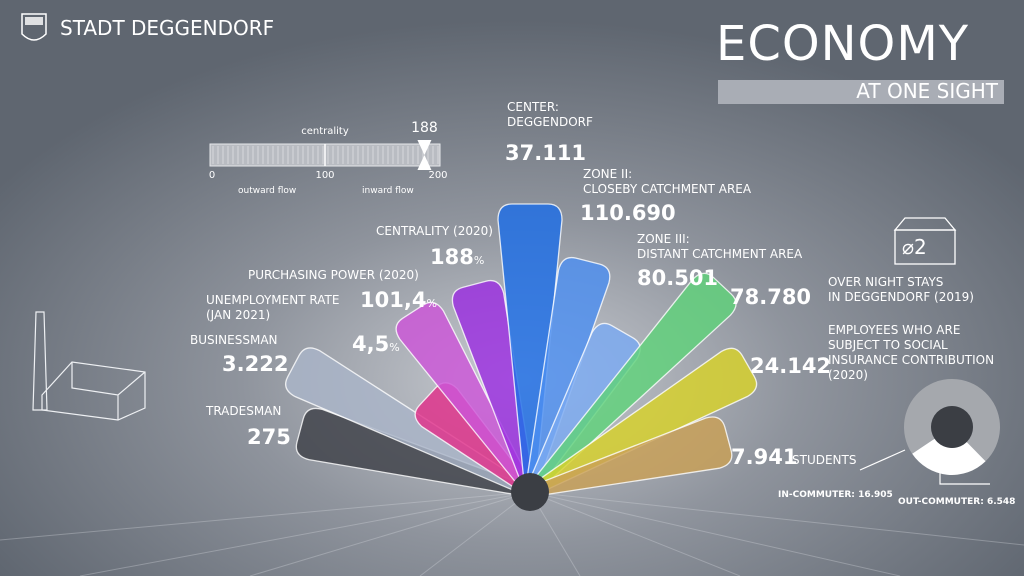  I want to click on floor-lines, so click(512, 533).